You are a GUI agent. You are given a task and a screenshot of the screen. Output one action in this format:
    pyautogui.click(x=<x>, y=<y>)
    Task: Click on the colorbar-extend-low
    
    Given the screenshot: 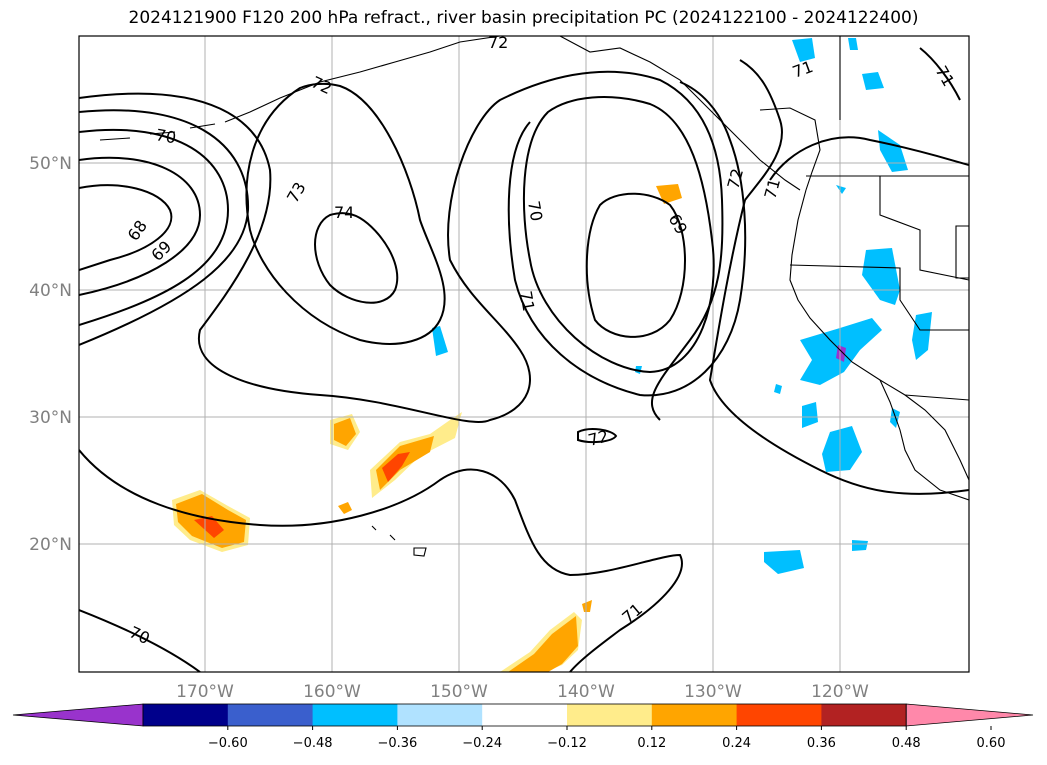 What is the action you would take?
    pyautogui.click(x=78, y=715)
    